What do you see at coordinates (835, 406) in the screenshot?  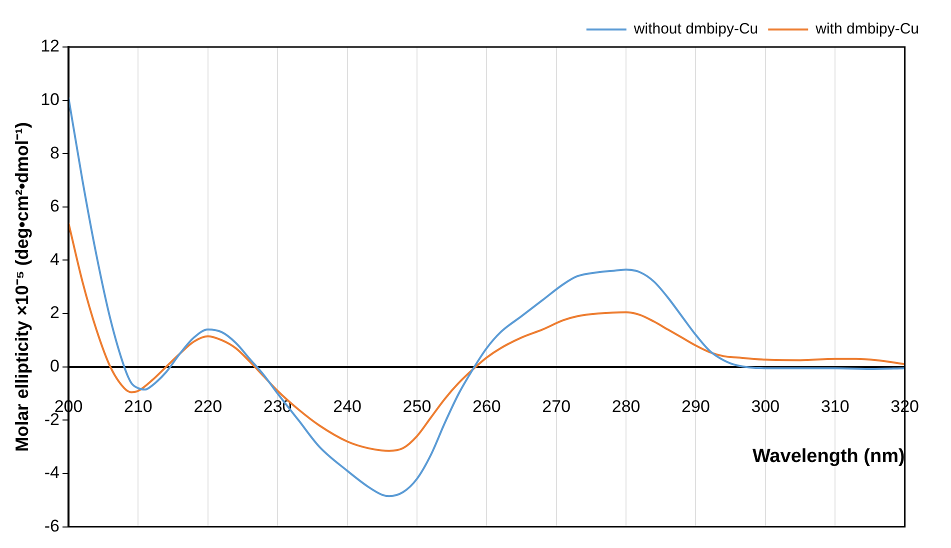 I see `x-tick-label: 310` at bounding box center [835, 406].